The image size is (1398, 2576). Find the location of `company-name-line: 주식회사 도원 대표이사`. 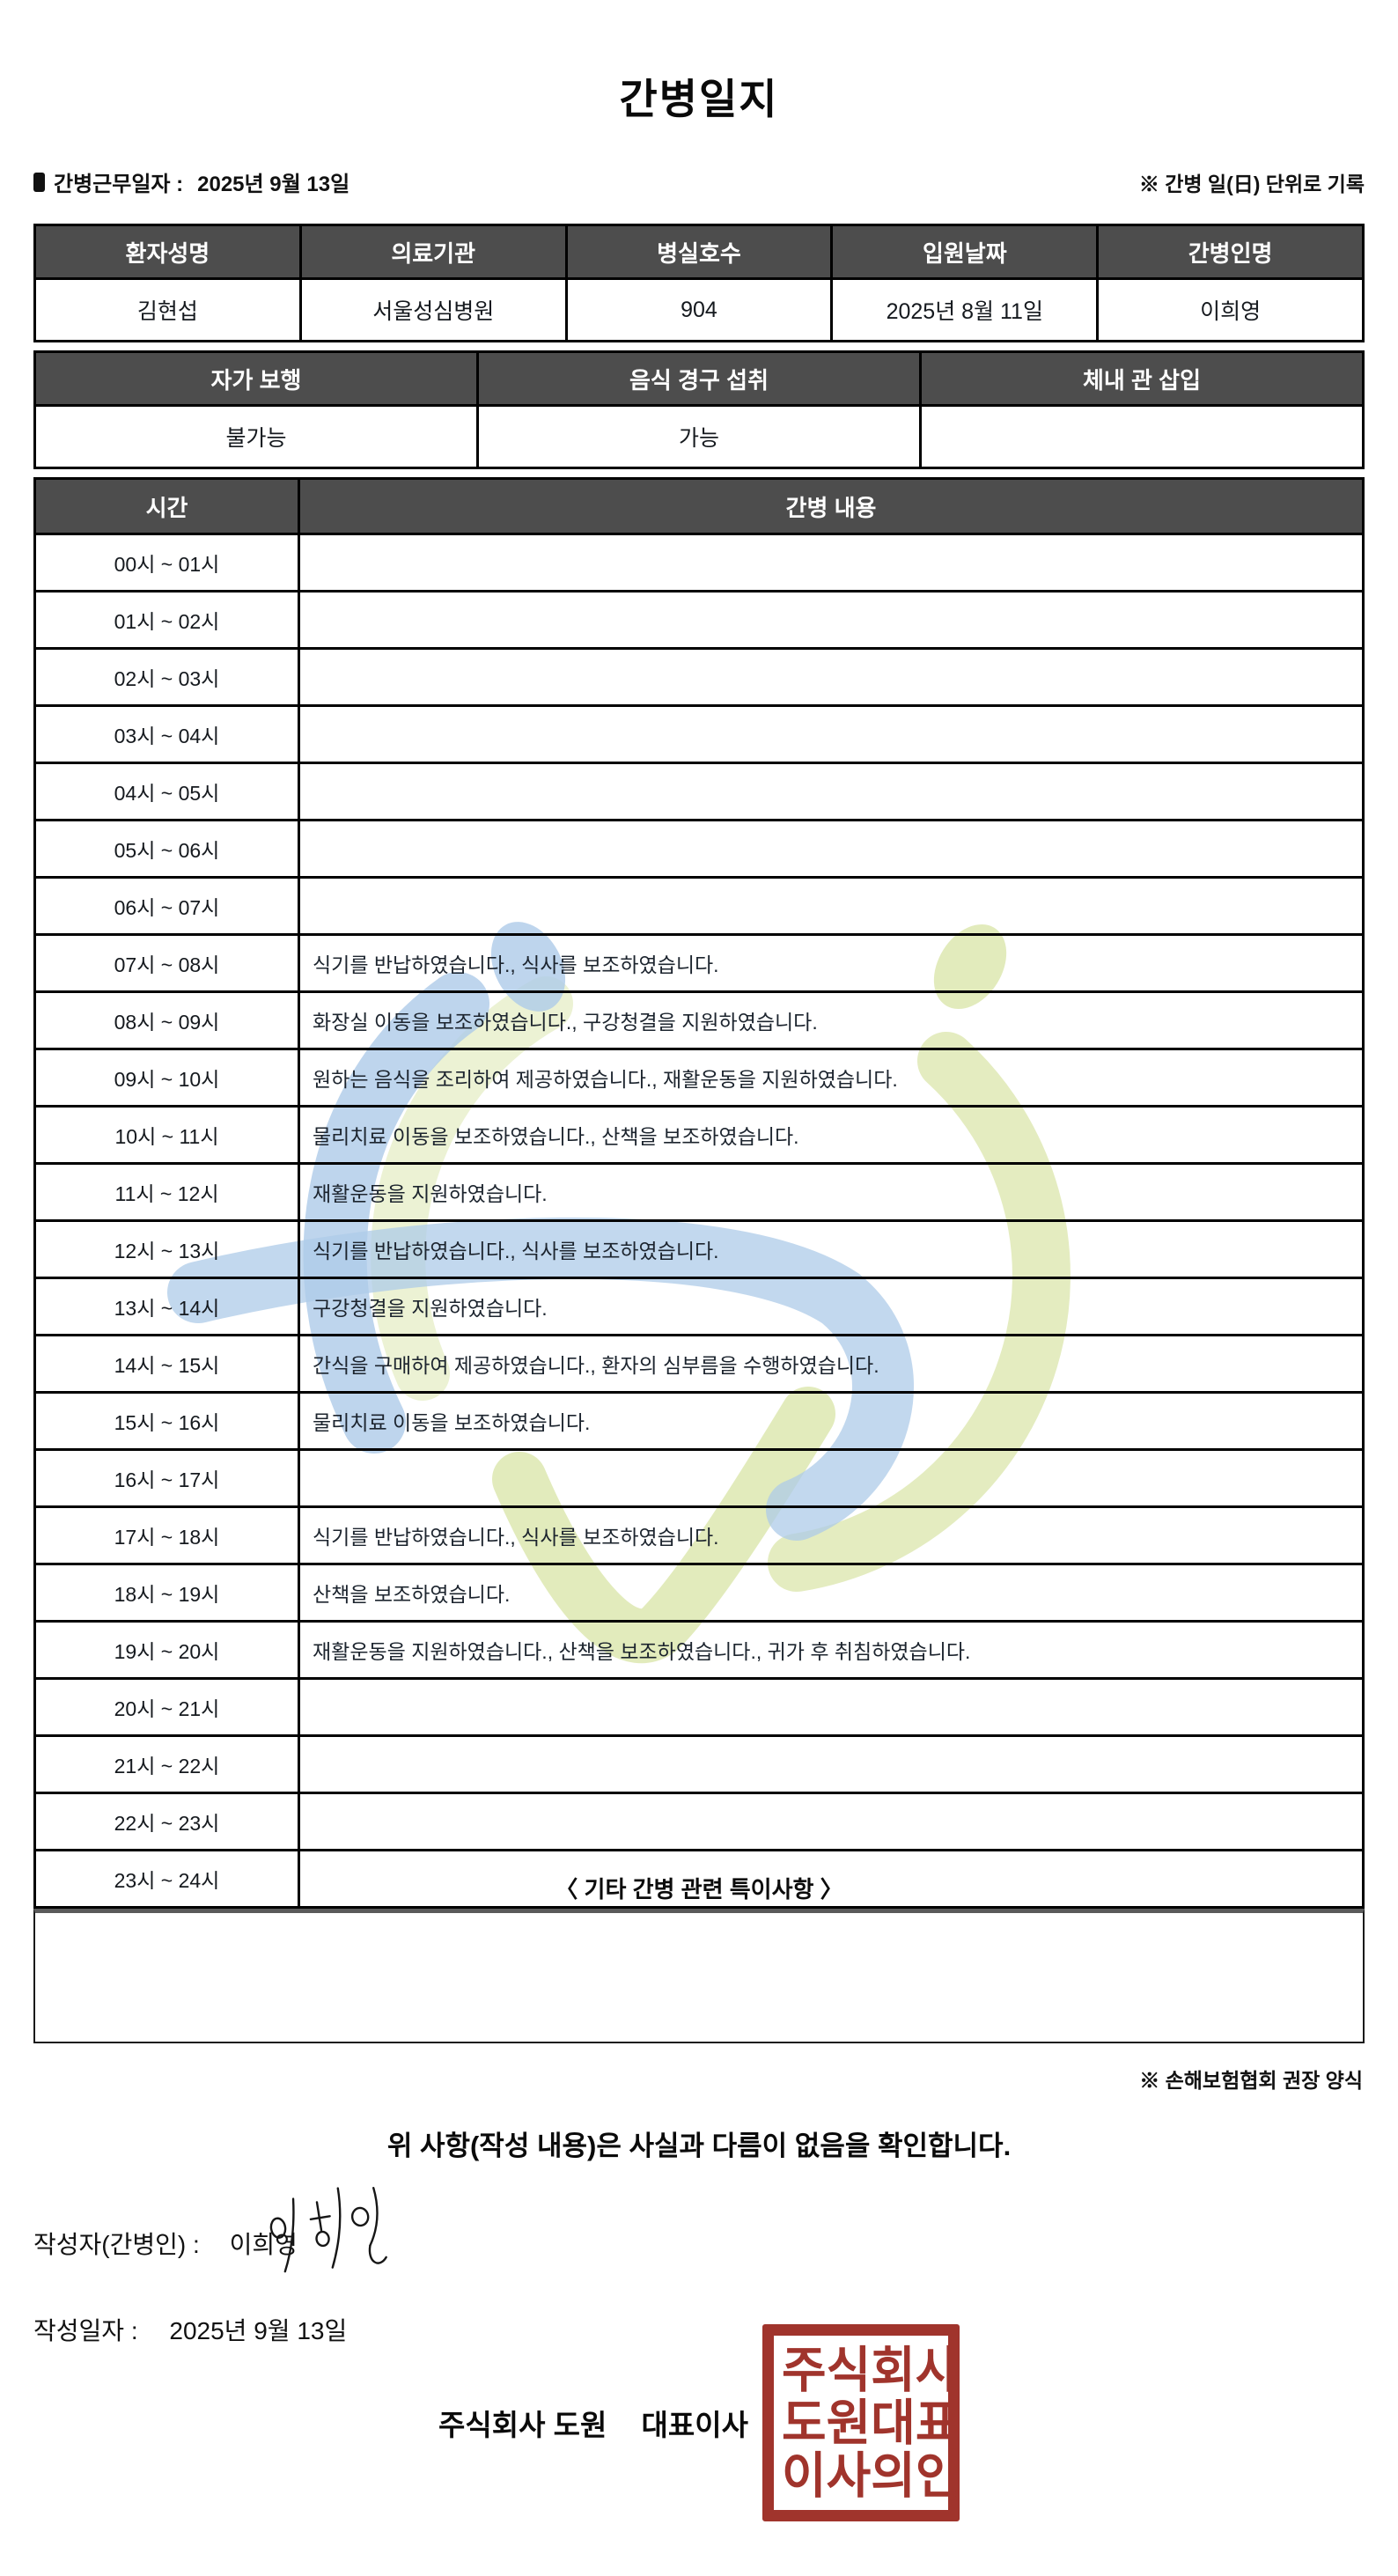

company-name-line: 주식회사 도원 대표이사 is located at coordinates (593, 2423).